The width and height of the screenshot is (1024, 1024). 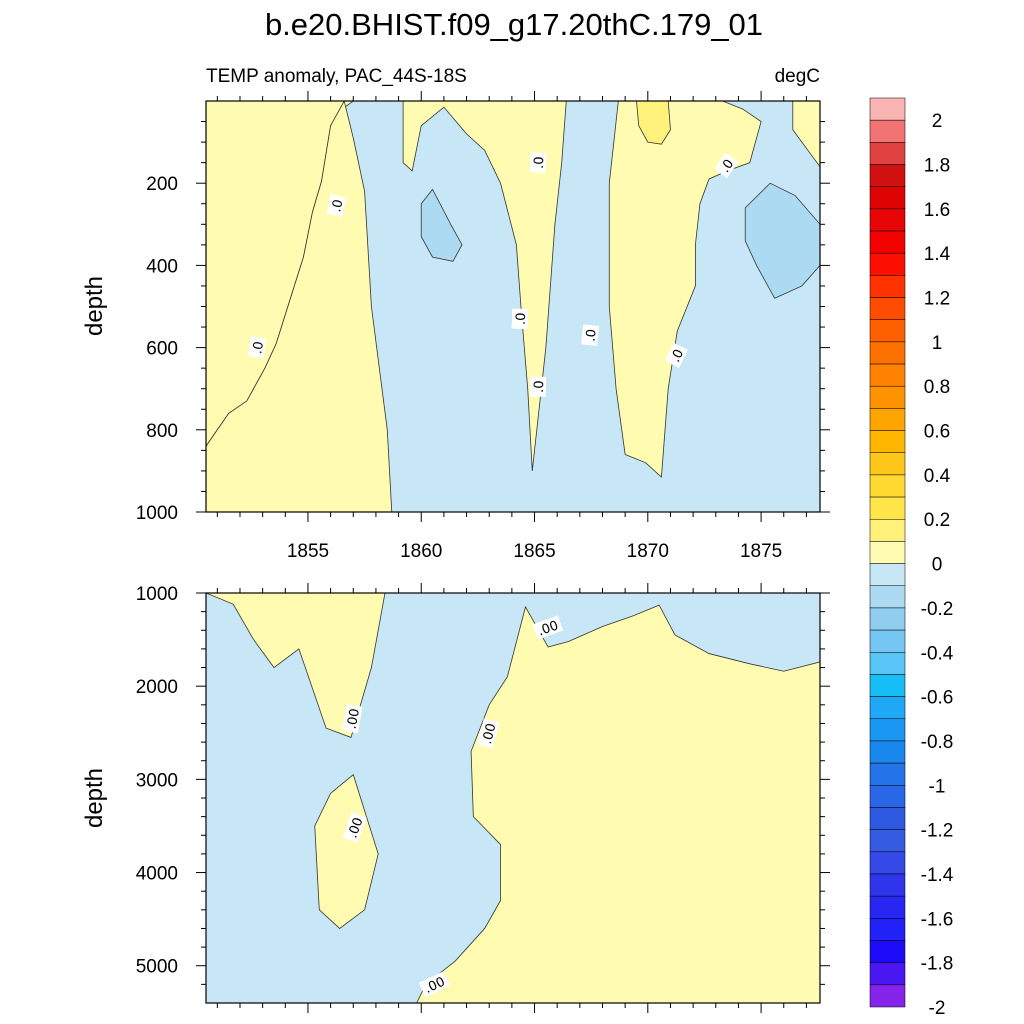 I want to click on y-tick-label: 400, so click(x=162, y=266).